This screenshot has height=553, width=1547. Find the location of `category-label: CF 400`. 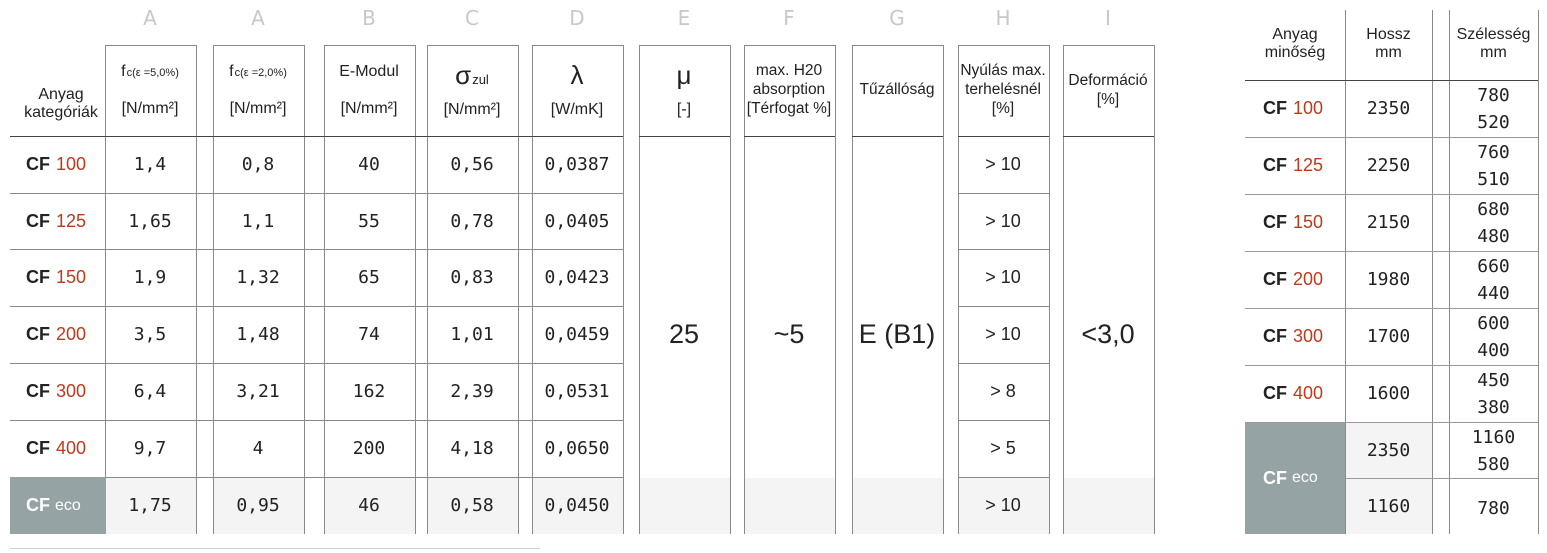

category-label: CF 400 is located at coordinates (56, 448).